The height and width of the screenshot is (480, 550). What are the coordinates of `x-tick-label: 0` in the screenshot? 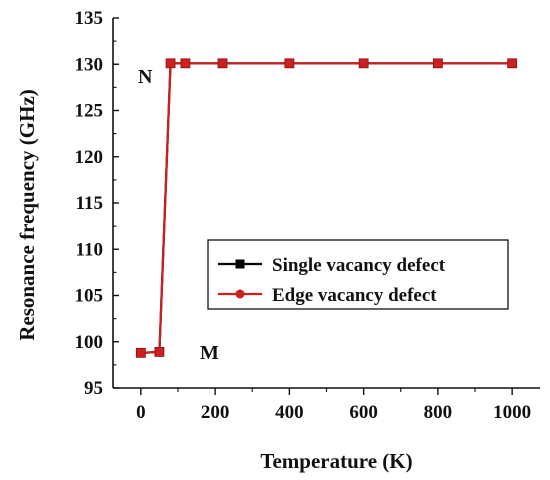 It's located at (141, 412).